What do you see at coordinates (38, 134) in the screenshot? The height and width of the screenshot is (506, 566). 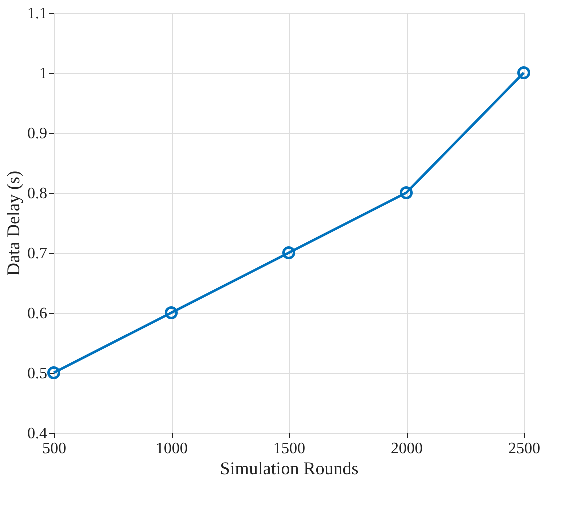 I see `y-tick-label: 0.9` at bounding box center [38, 134].